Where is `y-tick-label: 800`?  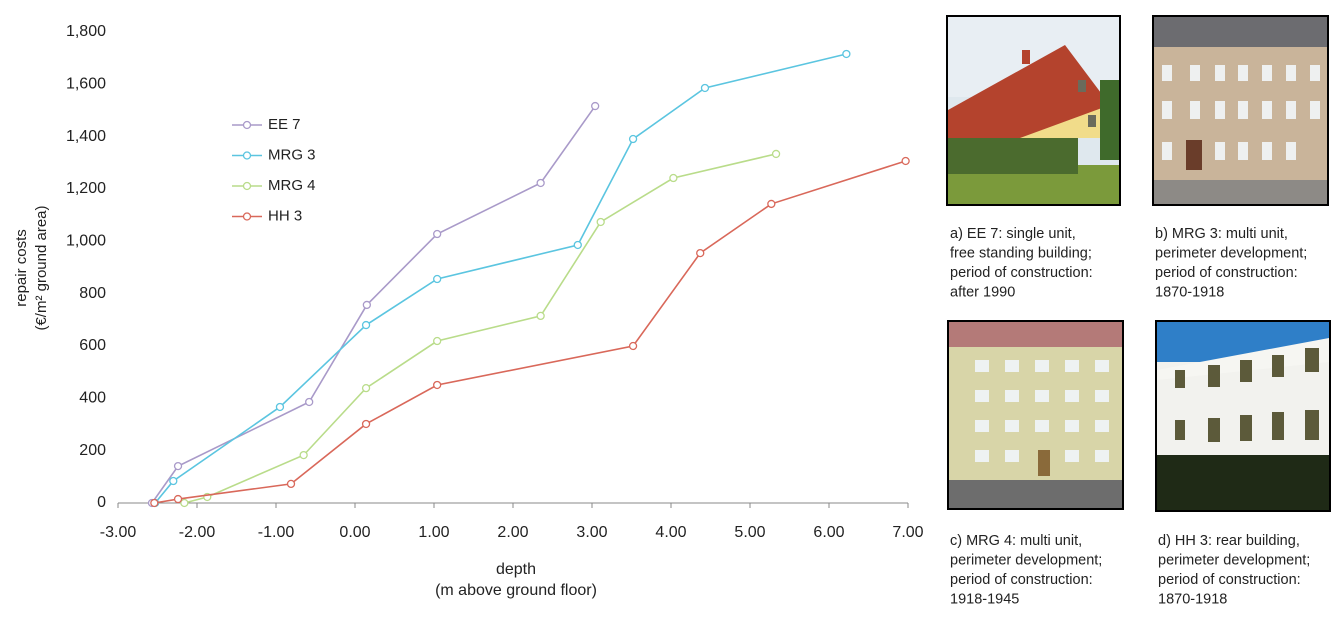
y-tick-label: 800 is located at coordinates (92, 293).